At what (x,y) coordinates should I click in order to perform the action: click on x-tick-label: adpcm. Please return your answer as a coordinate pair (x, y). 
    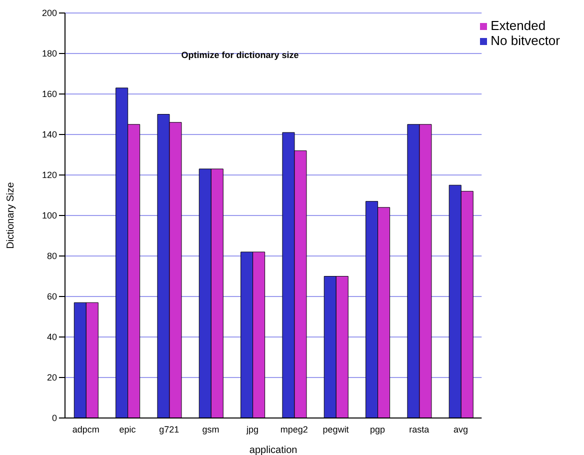
    Looking at the image, I should click on (86, 429).